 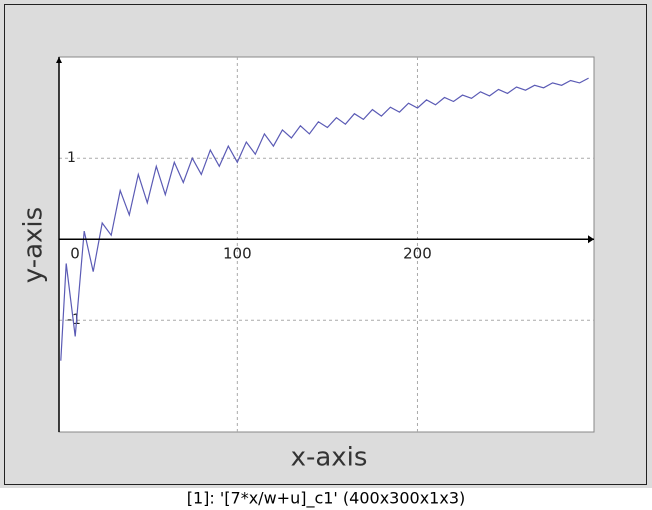 I want to click on window-caption: [1]: '[7*x/w+u]_c1' (400x300x1x3), so click(x=326, y=499).